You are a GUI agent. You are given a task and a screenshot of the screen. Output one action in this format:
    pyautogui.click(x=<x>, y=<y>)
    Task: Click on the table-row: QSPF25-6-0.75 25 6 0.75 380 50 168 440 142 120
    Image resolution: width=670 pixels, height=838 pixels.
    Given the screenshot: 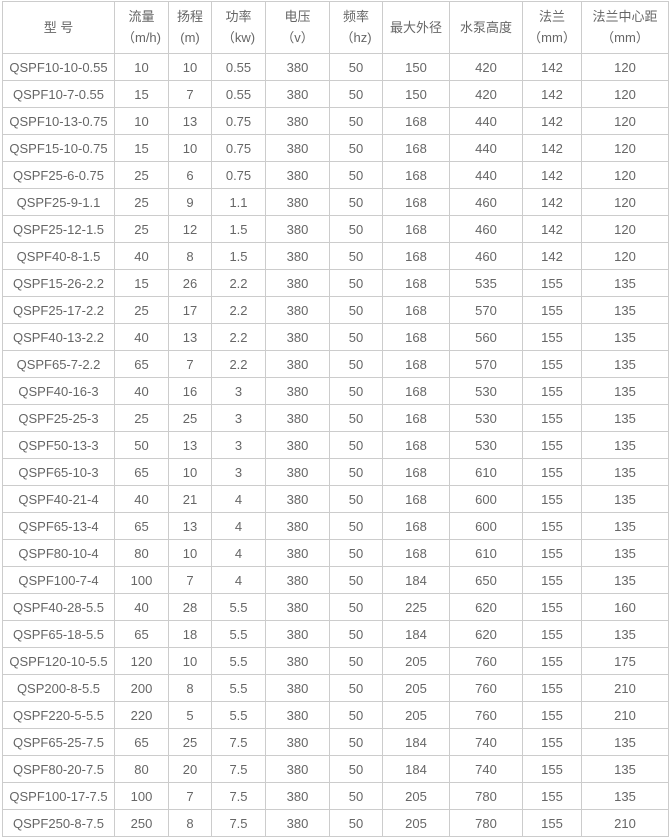 What is the action you would take?
    pyautogui.click(x=335, y=175)
    